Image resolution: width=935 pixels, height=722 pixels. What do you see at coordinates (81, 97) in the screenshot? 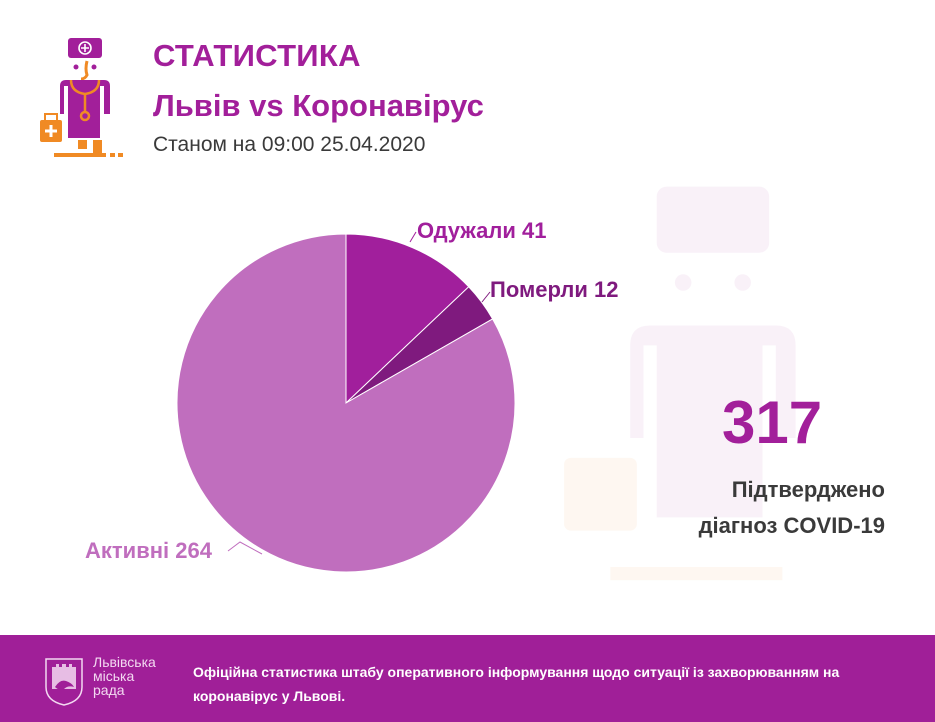
I see `doctor-icon` at bounding box center [81, 97].